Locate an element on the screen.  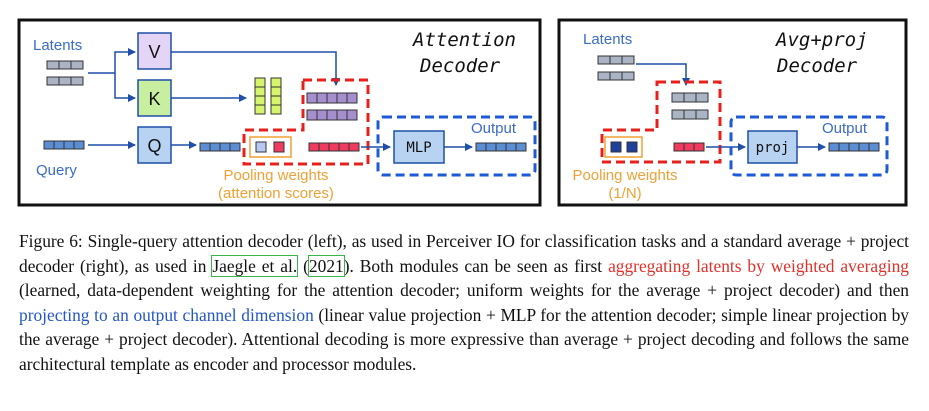
right-aggregated-vector is located at coordinates (689, 147).